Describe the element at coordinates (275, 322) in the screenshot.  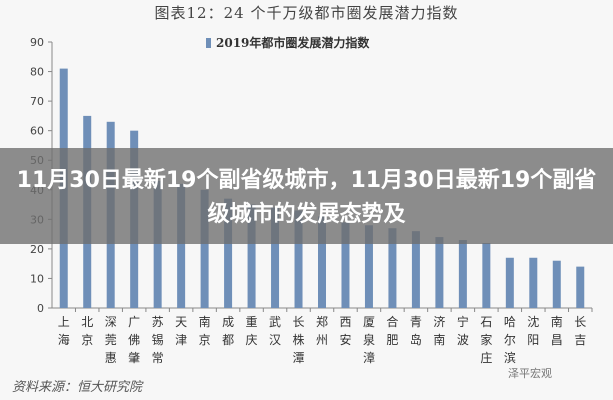
I see `x-tick-label: 武` at that location.